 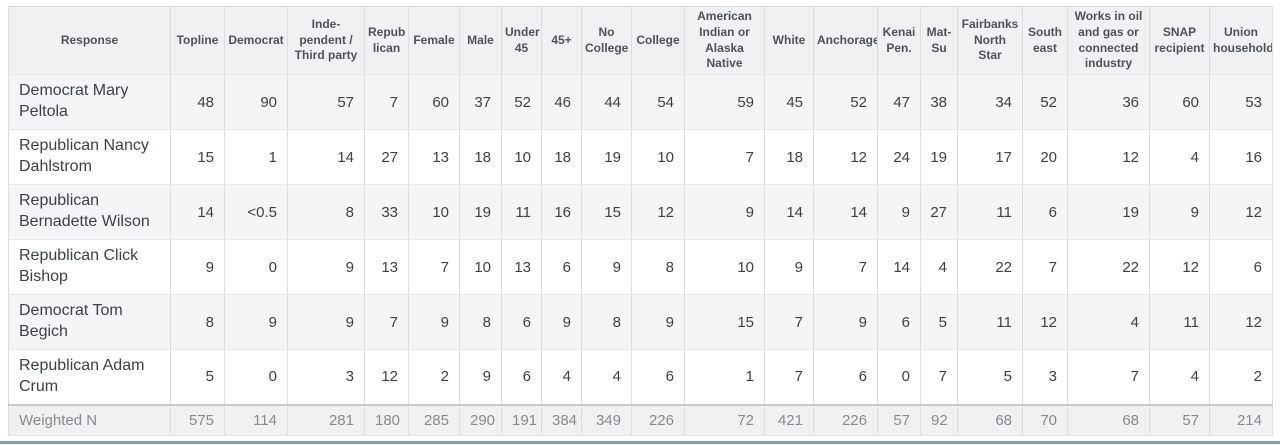 What do you see at coordinates (89, 157) in the screenshot?
I see `row-label-cell: Republican Nancy Dahlstrom` at bounding box center [89, 157].